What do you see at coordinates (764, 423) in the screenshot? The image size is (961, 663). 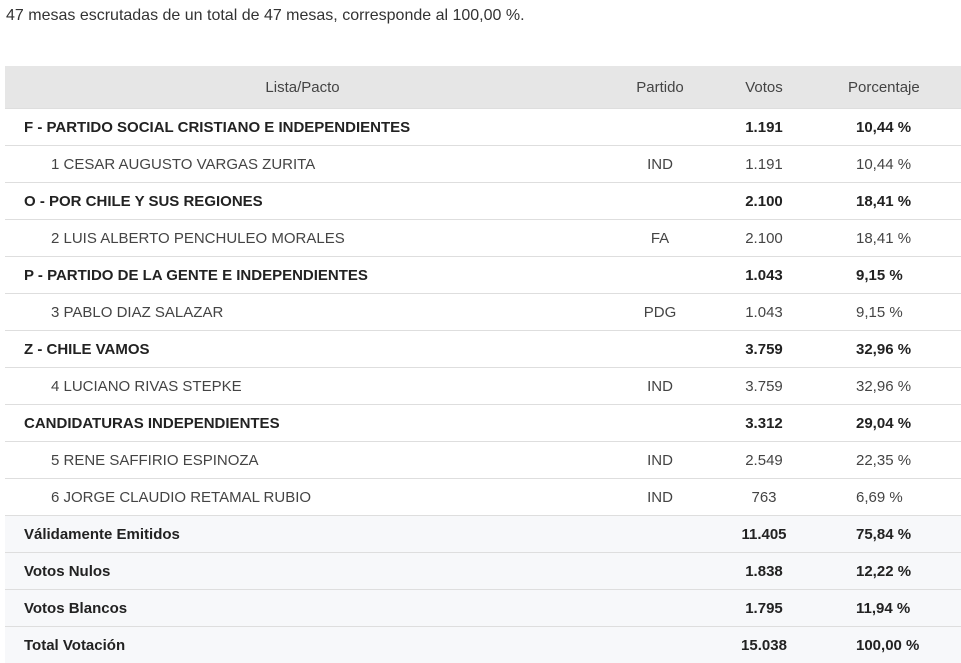 I see `votos-cell: 3.312` at bounding box center [764, 423].